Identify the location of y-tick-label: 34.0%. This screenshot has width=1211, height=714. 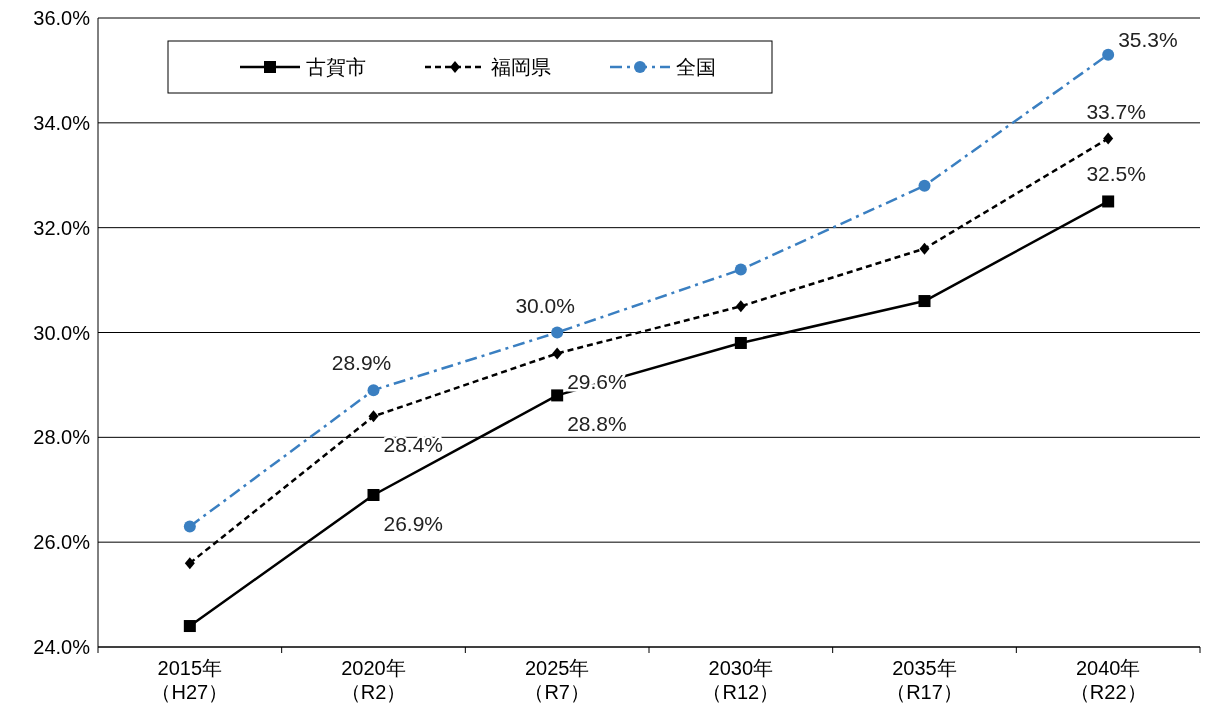
(62, 122).